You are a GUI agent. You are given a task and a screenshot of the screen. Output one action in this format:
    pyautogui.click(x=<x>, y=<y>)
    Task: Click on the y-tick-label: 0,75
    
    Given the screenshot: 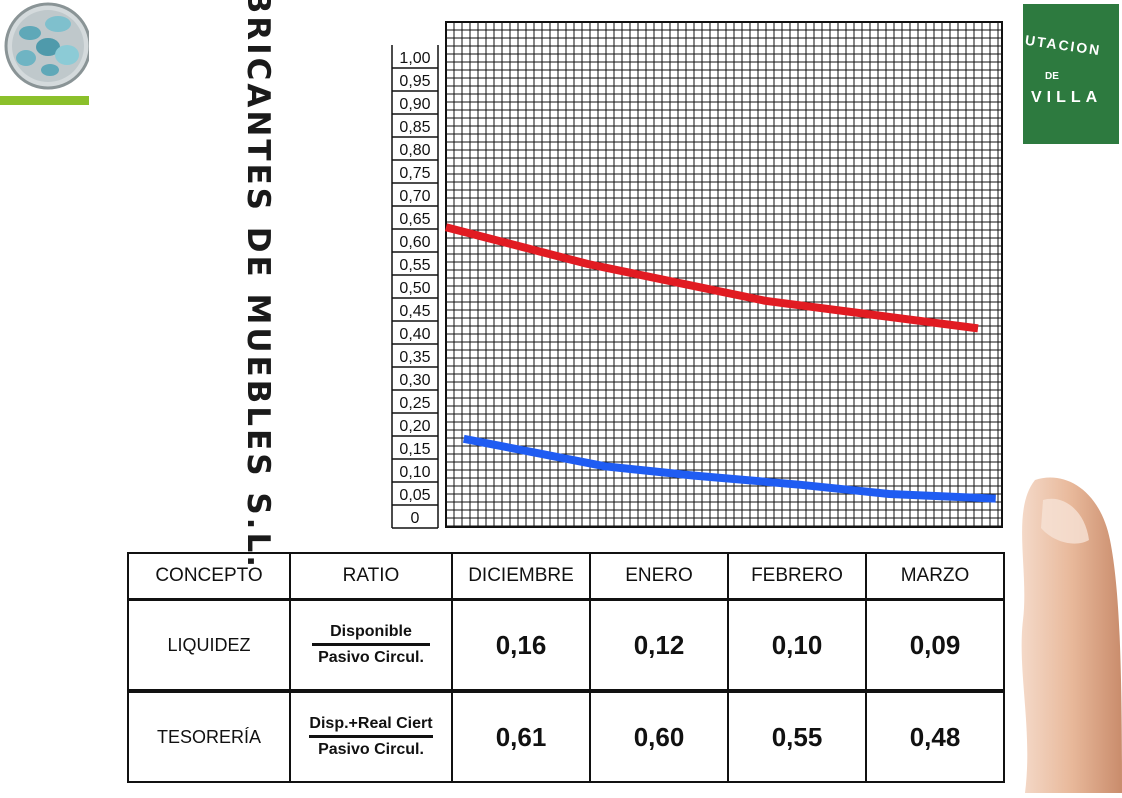 What is the action you would take?
    pyautogui.click(x=414, y=173)
    